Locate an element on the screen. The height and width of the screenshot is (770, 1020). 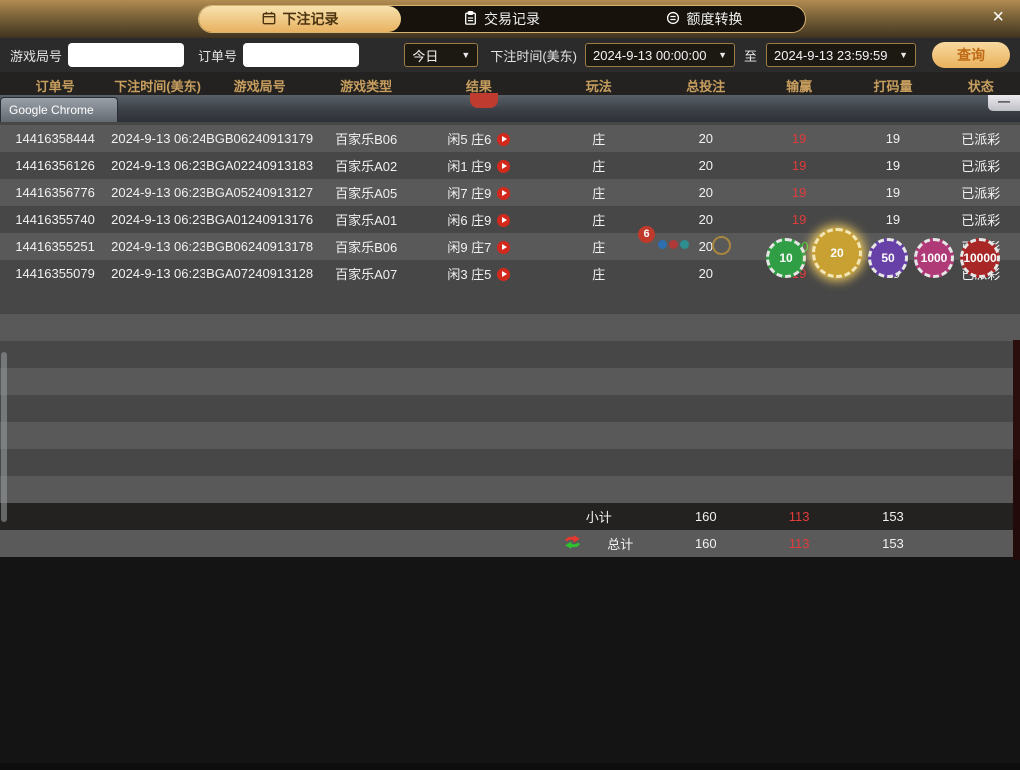
modal-tabs: 下注记录 交易记录 额度转换 is located at coordinates (502, 19).